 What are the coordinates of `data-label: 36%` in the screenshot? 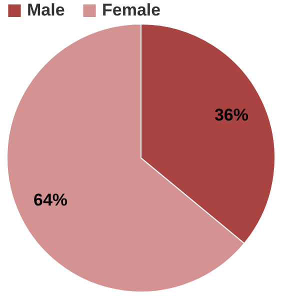 It's located at (231, 114).